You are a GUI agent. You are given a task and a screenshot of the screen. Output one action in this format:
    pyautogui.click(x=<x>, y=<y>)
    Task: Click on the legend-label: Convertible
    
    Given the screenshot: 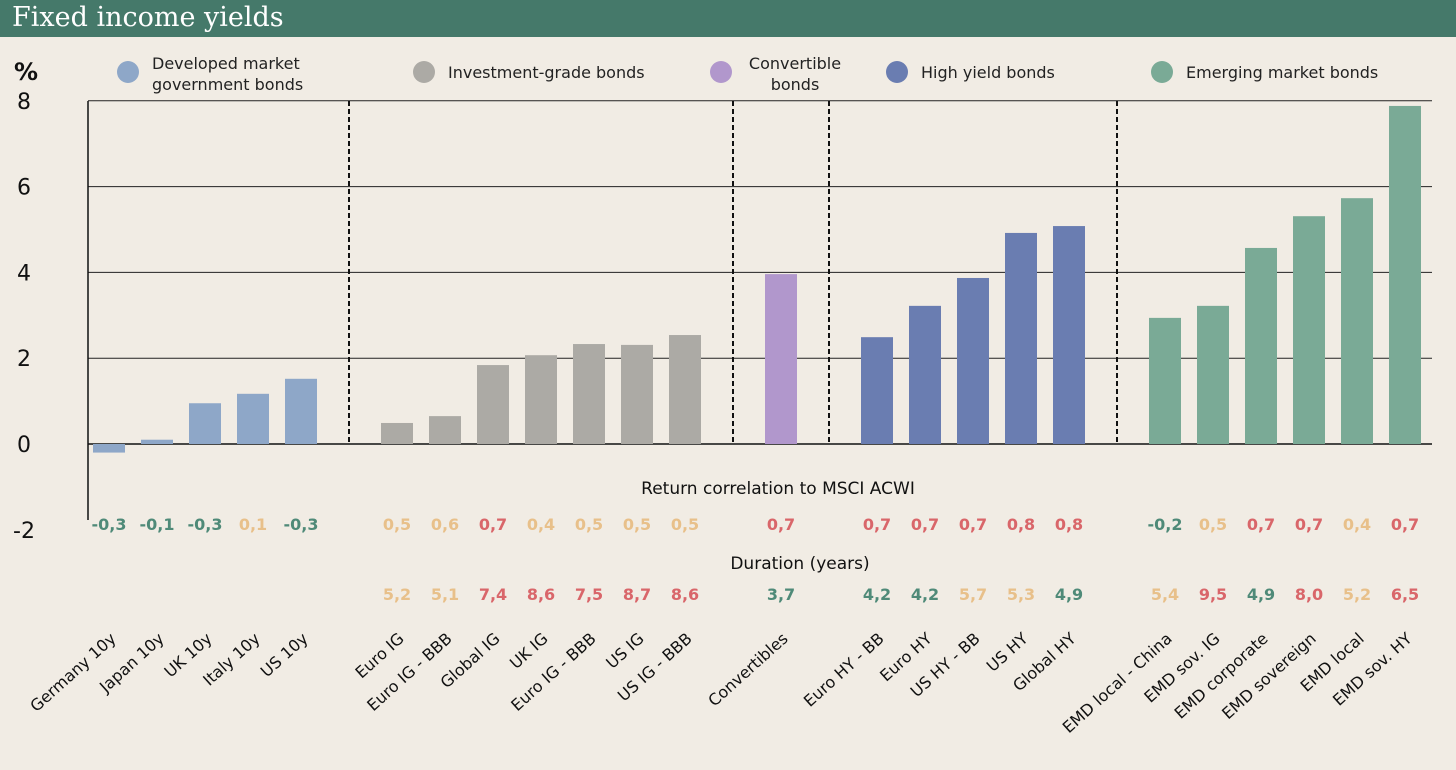 What is the action you would take?
    pyautogui.click(x=795, y=63)
    